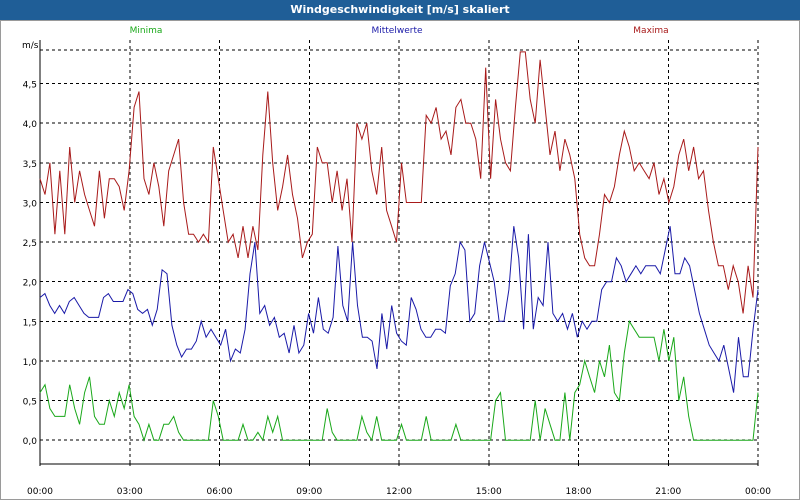 Image resolution: width=800 pixels, height=500 pixels. I want to click on y-axis-unit-label: m/s, so click(30, 46).